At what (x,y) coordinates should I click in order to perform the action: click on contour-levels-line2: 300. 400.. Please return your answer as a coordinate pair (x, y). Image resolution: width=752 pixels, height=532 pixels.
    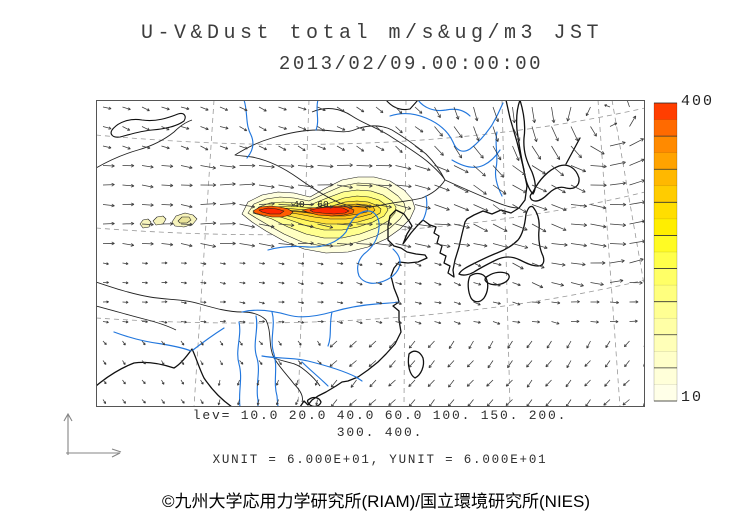
    Looking at the image, I should click on (380, 432).